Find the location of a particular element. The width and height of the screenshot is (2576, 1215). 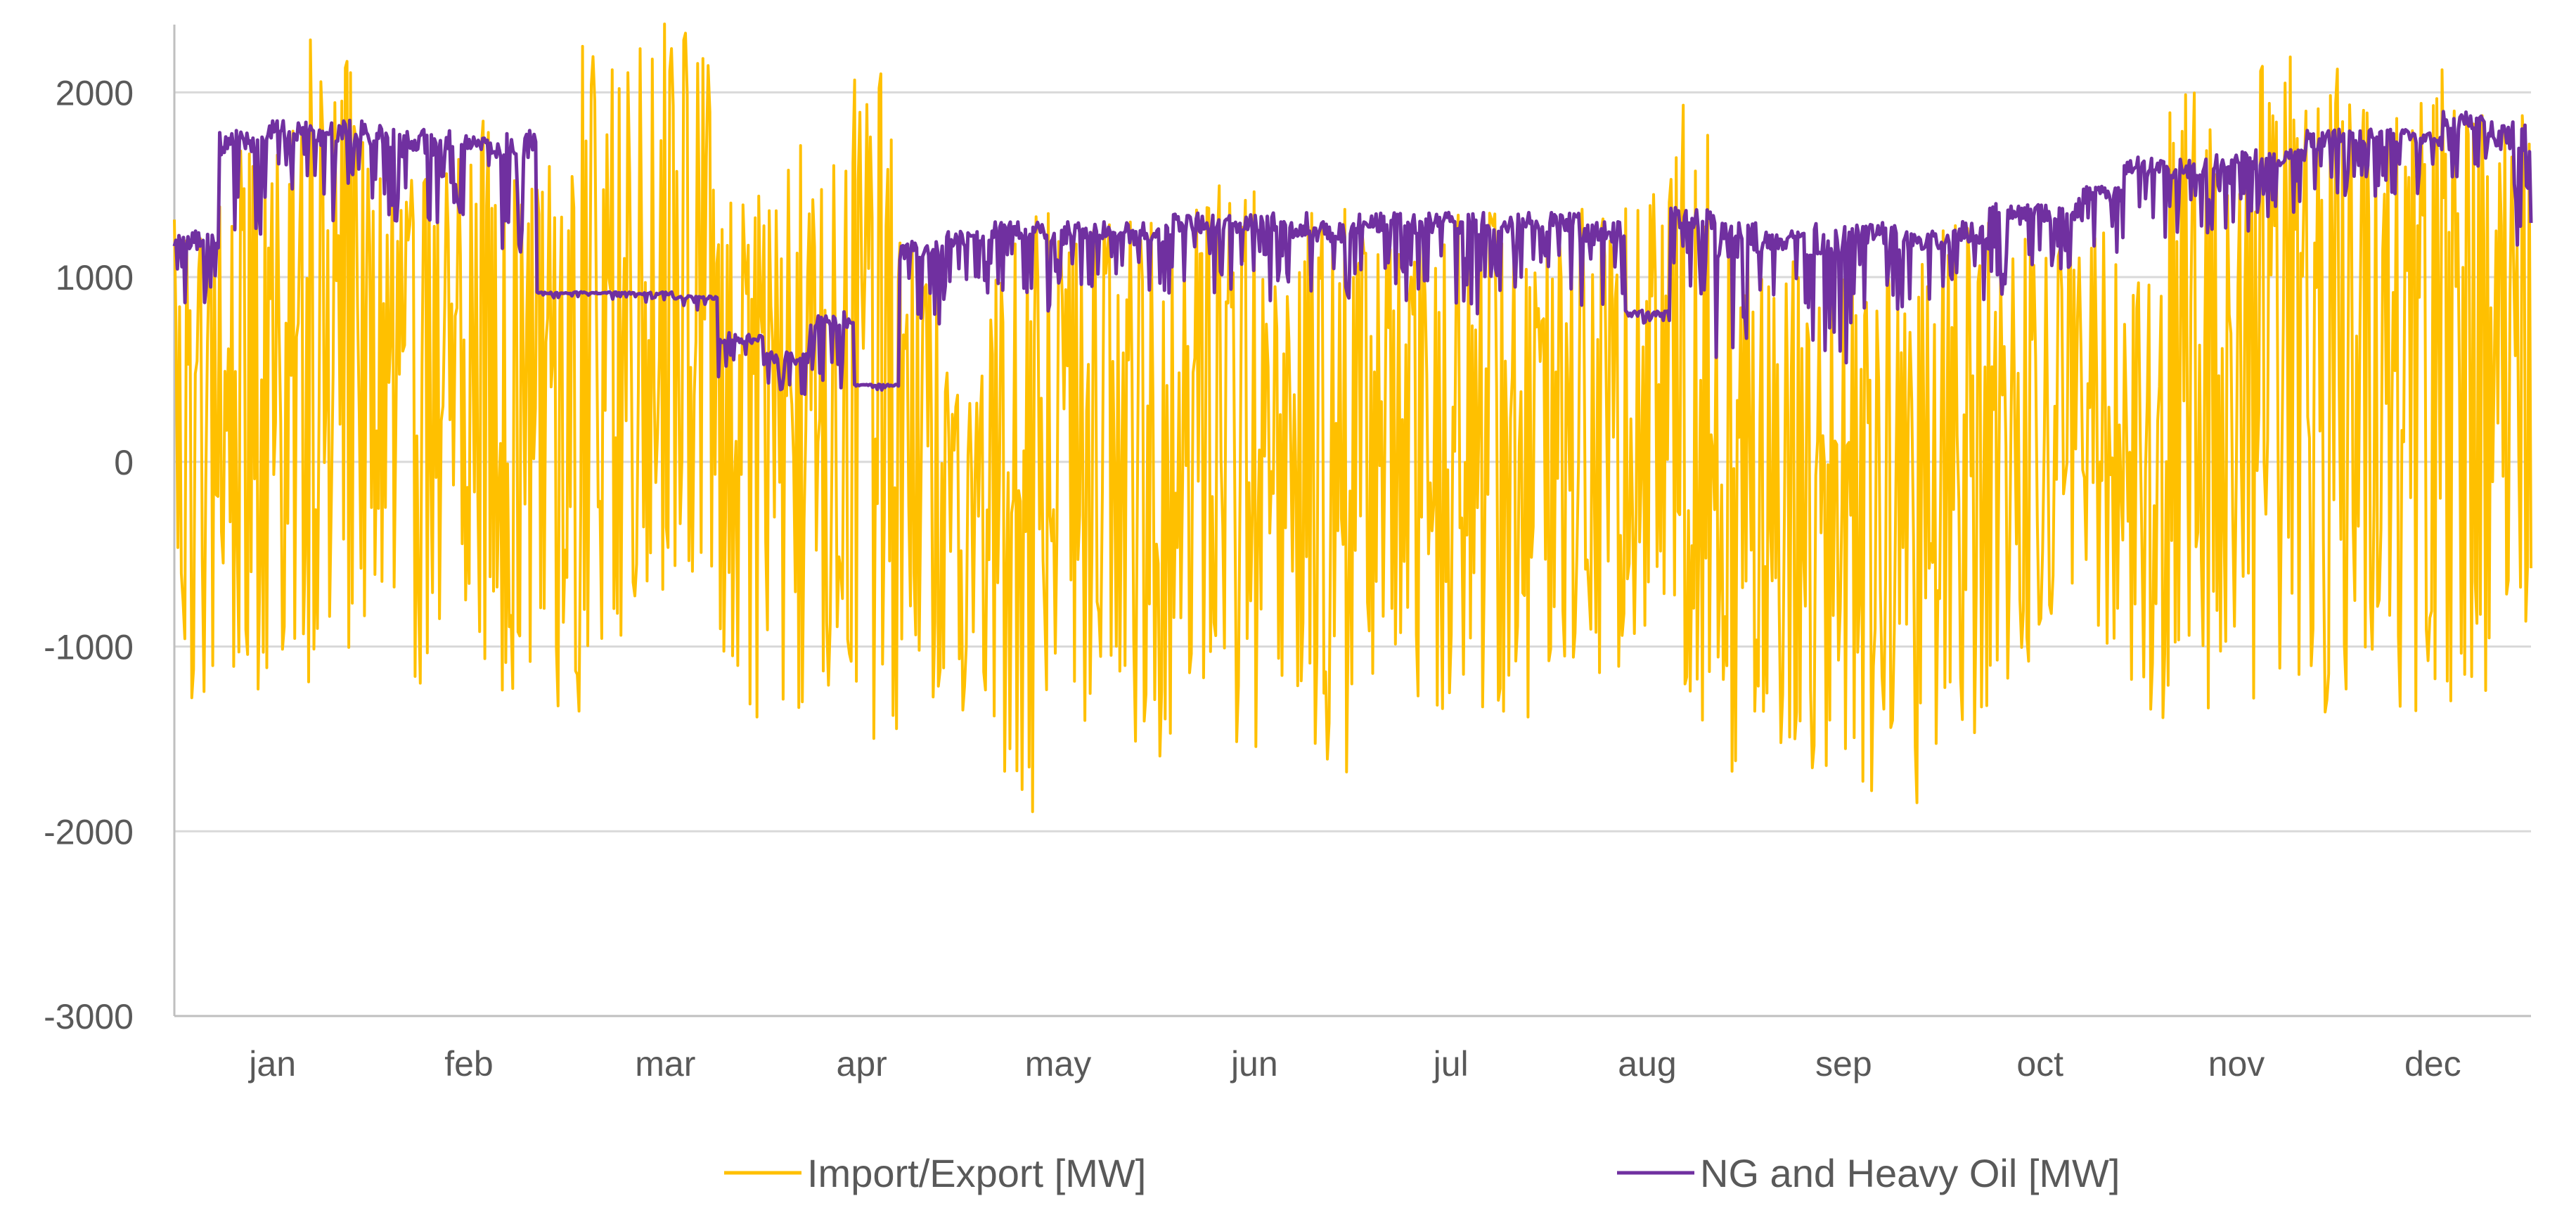

x-tick-label-dec: dec is located at coordinates (2432, 1064).